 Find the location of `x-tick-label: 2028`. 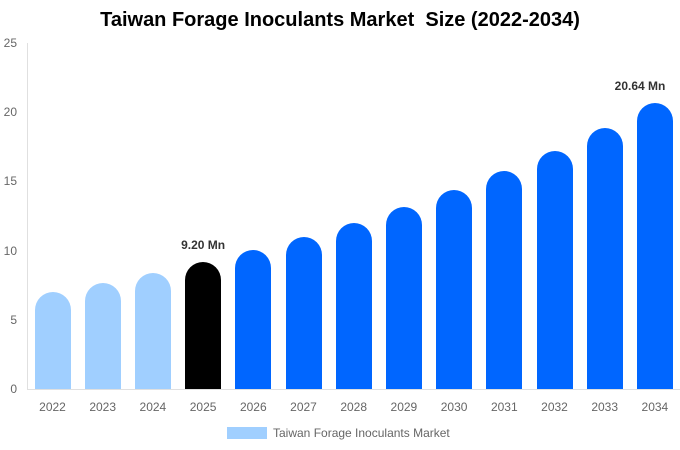

x-tick-label: 2028 is located at coordinates (354, 407).